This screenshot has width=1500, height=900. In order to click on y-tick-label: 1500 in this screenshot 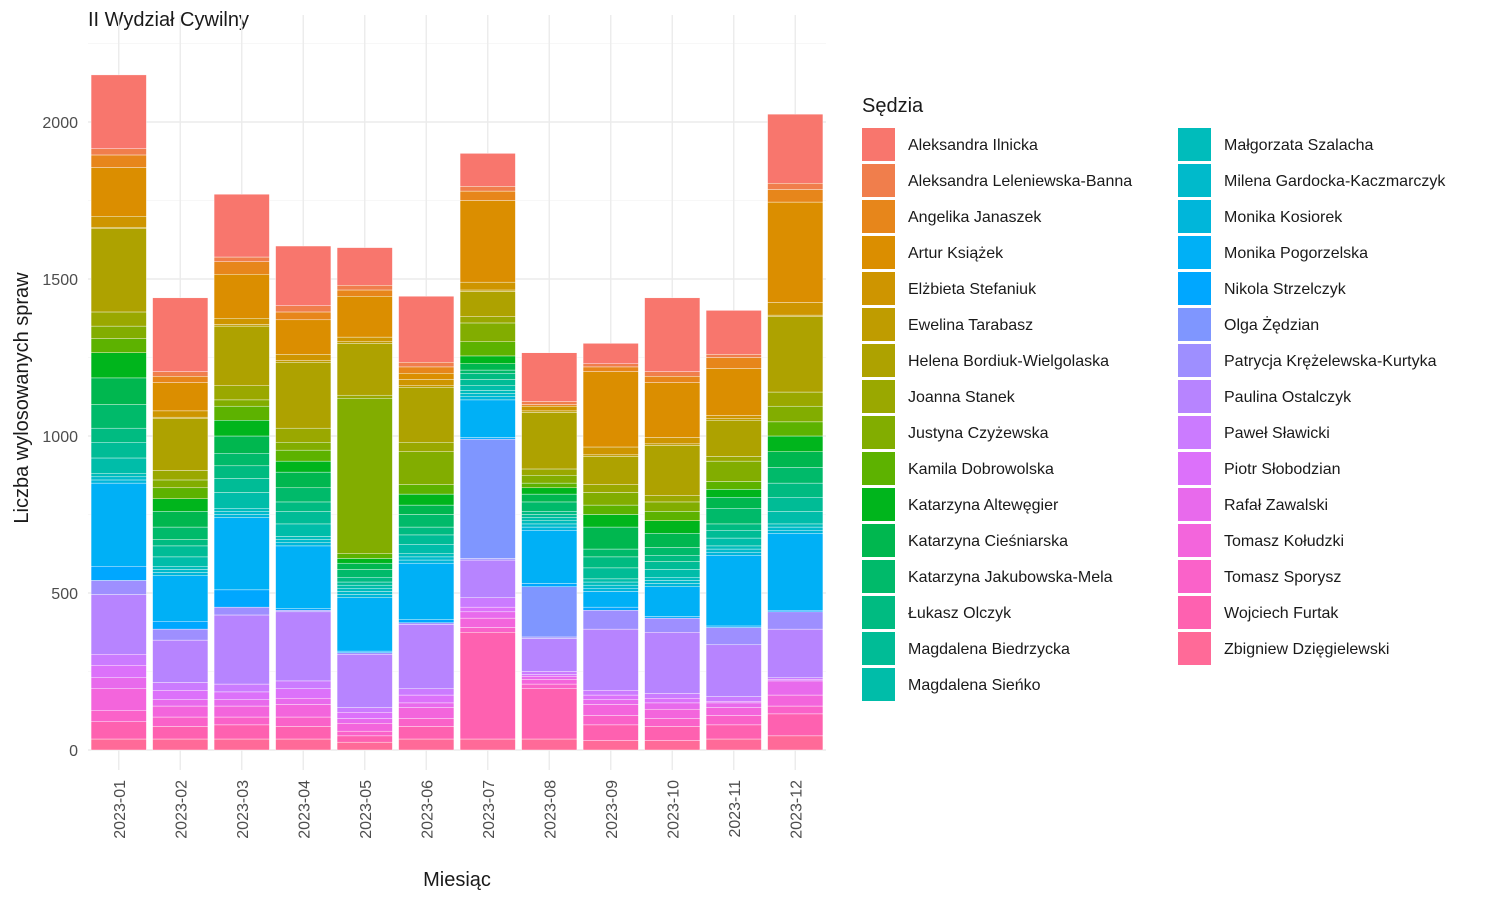, I will do `click(60, 280)`.